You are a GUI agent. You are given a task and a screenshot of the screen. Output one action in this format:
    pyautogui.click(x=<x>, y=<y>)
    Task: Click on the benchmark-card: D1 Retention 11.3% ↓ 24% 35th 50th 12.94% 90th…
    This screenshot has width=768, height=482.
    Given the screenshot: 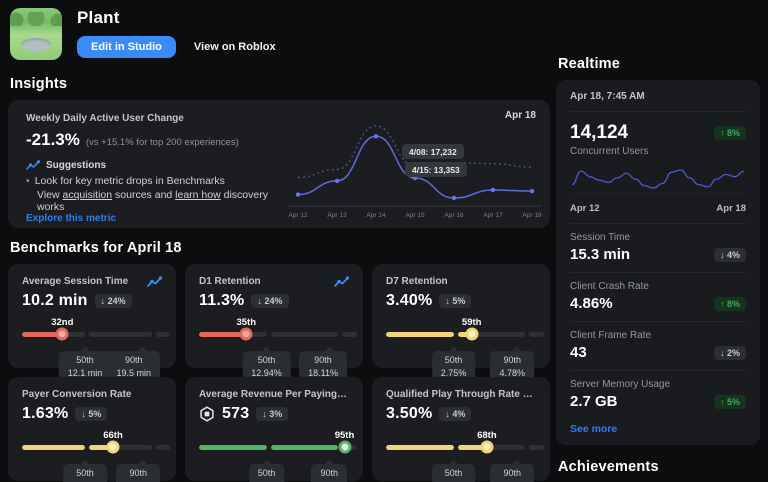 What is the action you would take?
    pyautogui.click(x=274, y=323)
    